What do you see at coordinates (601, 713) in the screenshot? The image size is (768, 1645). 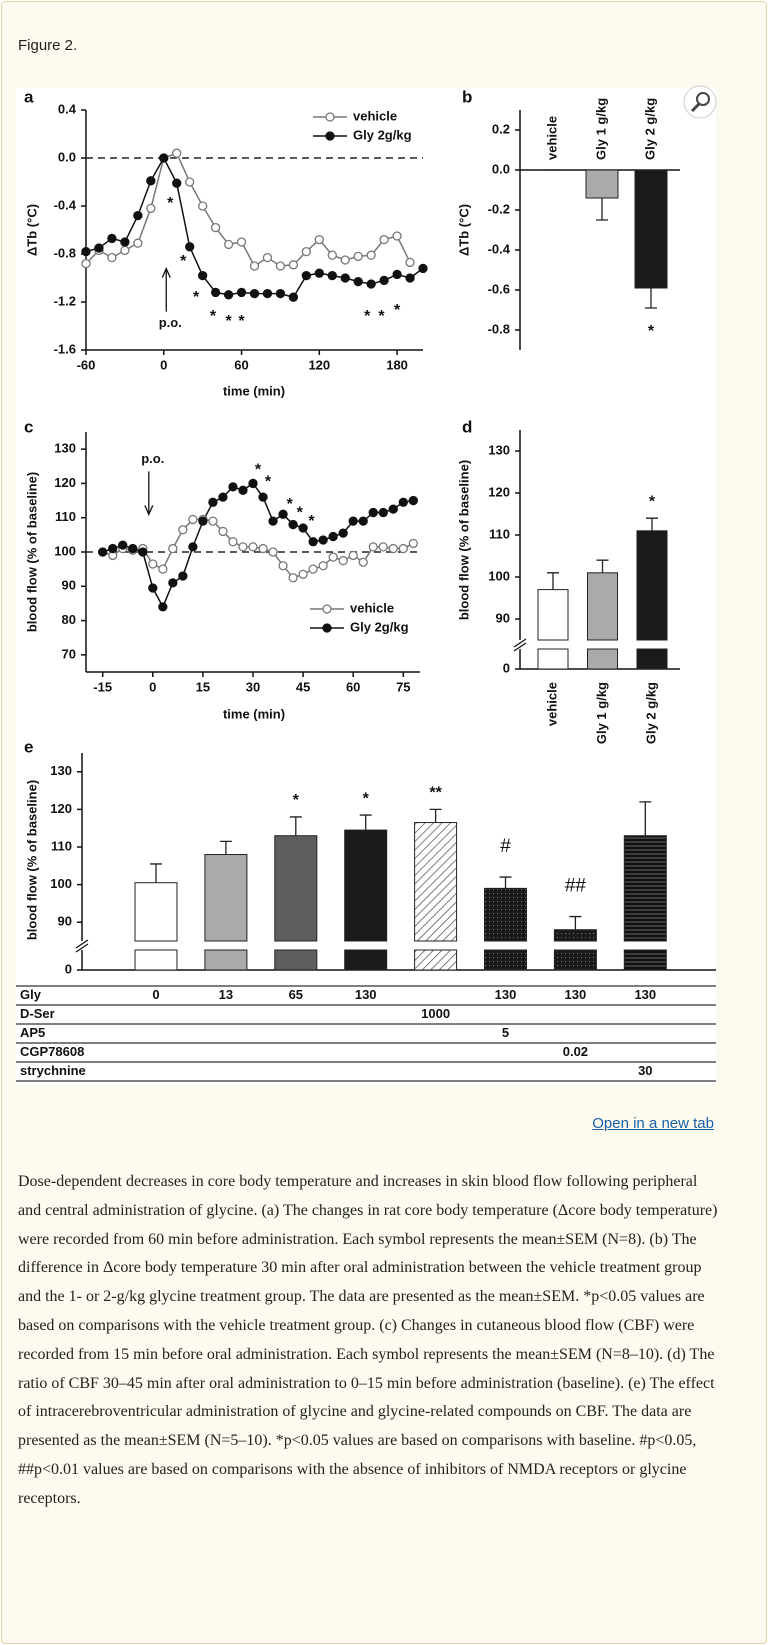 I see `category-label: Gly 1 g/kg` at bounding box center [601, 713].